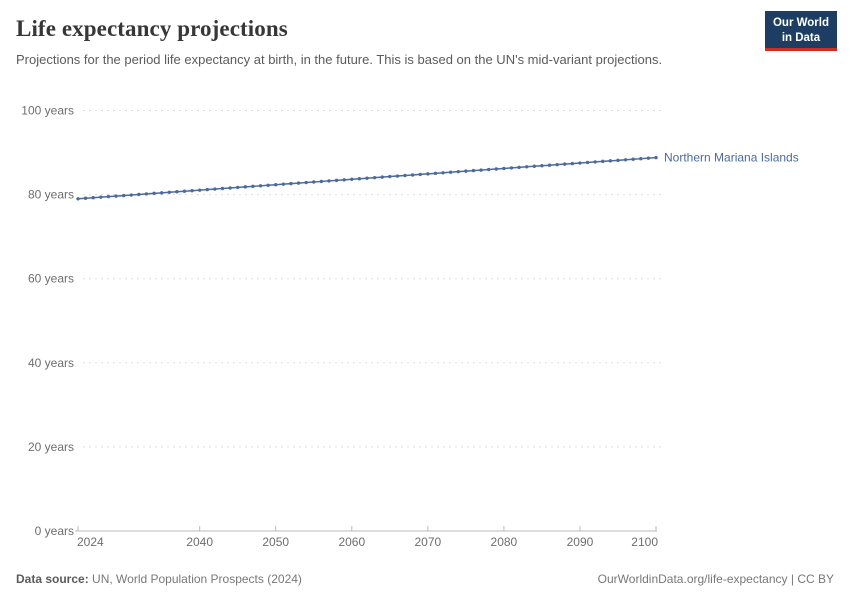 This screenshot has height=600, width=850. What do you see at coordinates (644, 542) in the screenshot?
I see `x-tick-label: 2100` at bounding box center [644, 542].